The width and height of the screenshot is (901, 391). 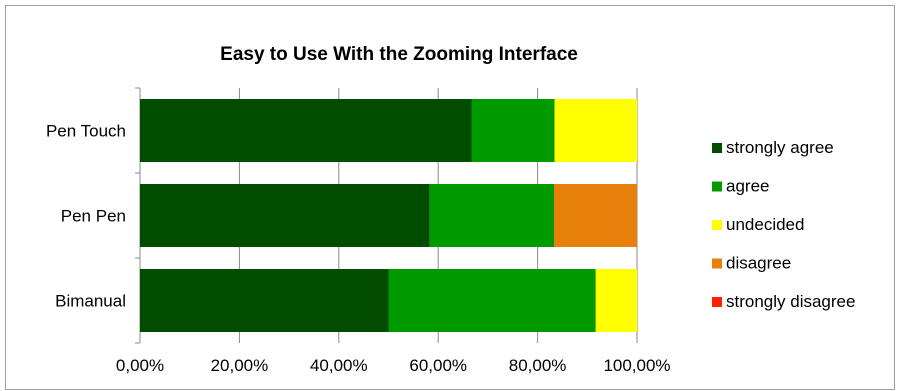 I want to click on y-category-label: Pen Pen, so click(x=93, y=216).